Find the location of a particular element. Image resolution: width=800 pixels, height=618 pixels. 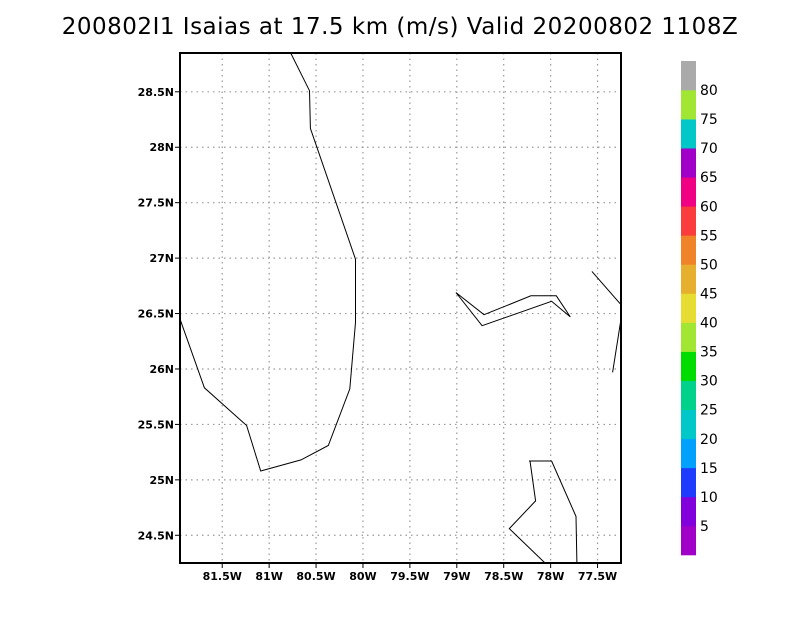

lat-tick-label: 26N is located at coordinates (161, 369).